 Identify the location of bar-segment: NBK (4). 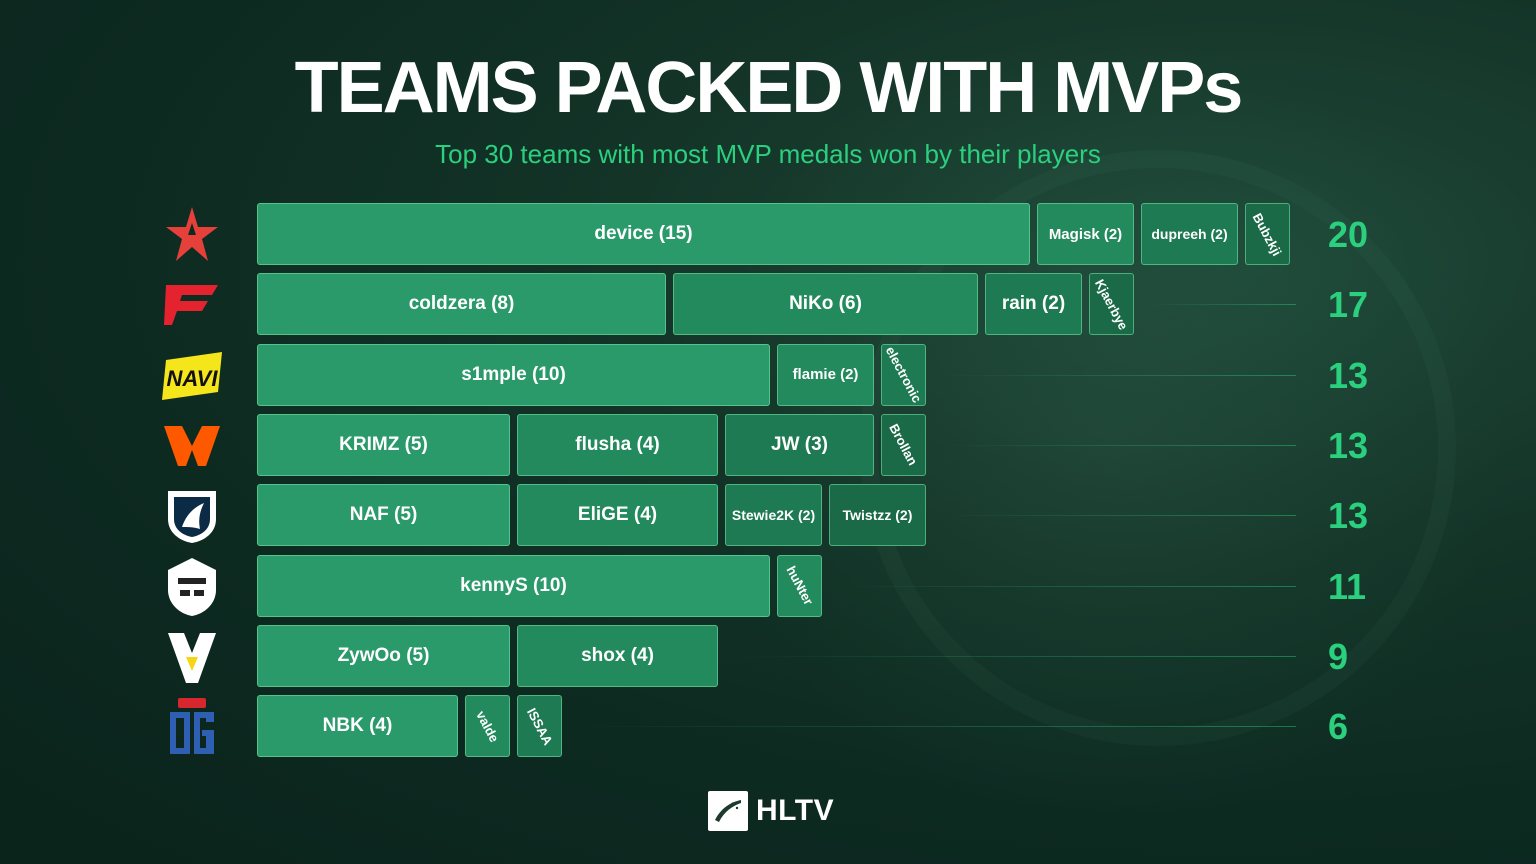
(357, 726).